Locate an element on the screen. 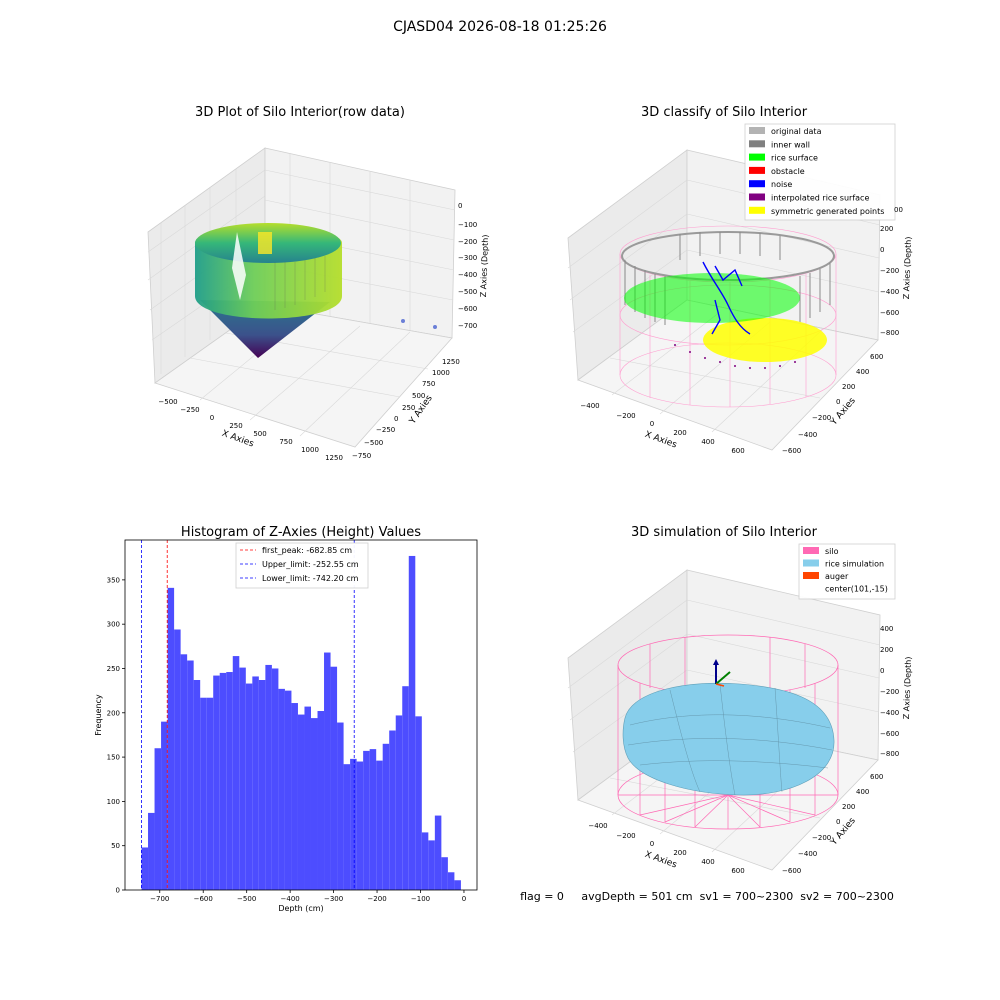 The width and height of the screenshot is (1000, 1000). panel2-z-tick: −600 is located at coordinates (889, 313).